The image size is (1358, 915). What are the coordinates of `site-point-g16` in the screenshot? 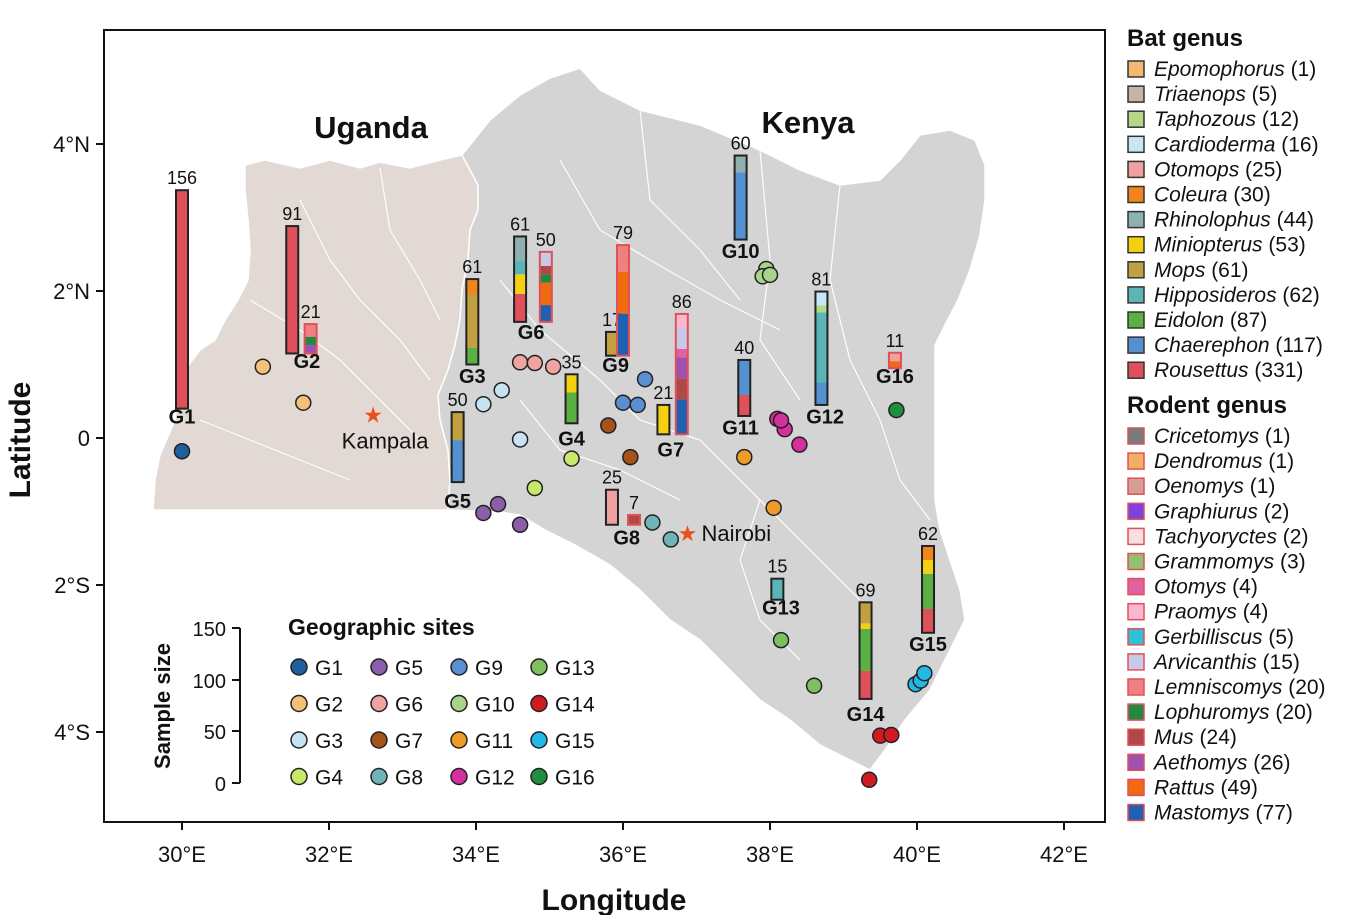 It's located at (896, 410).